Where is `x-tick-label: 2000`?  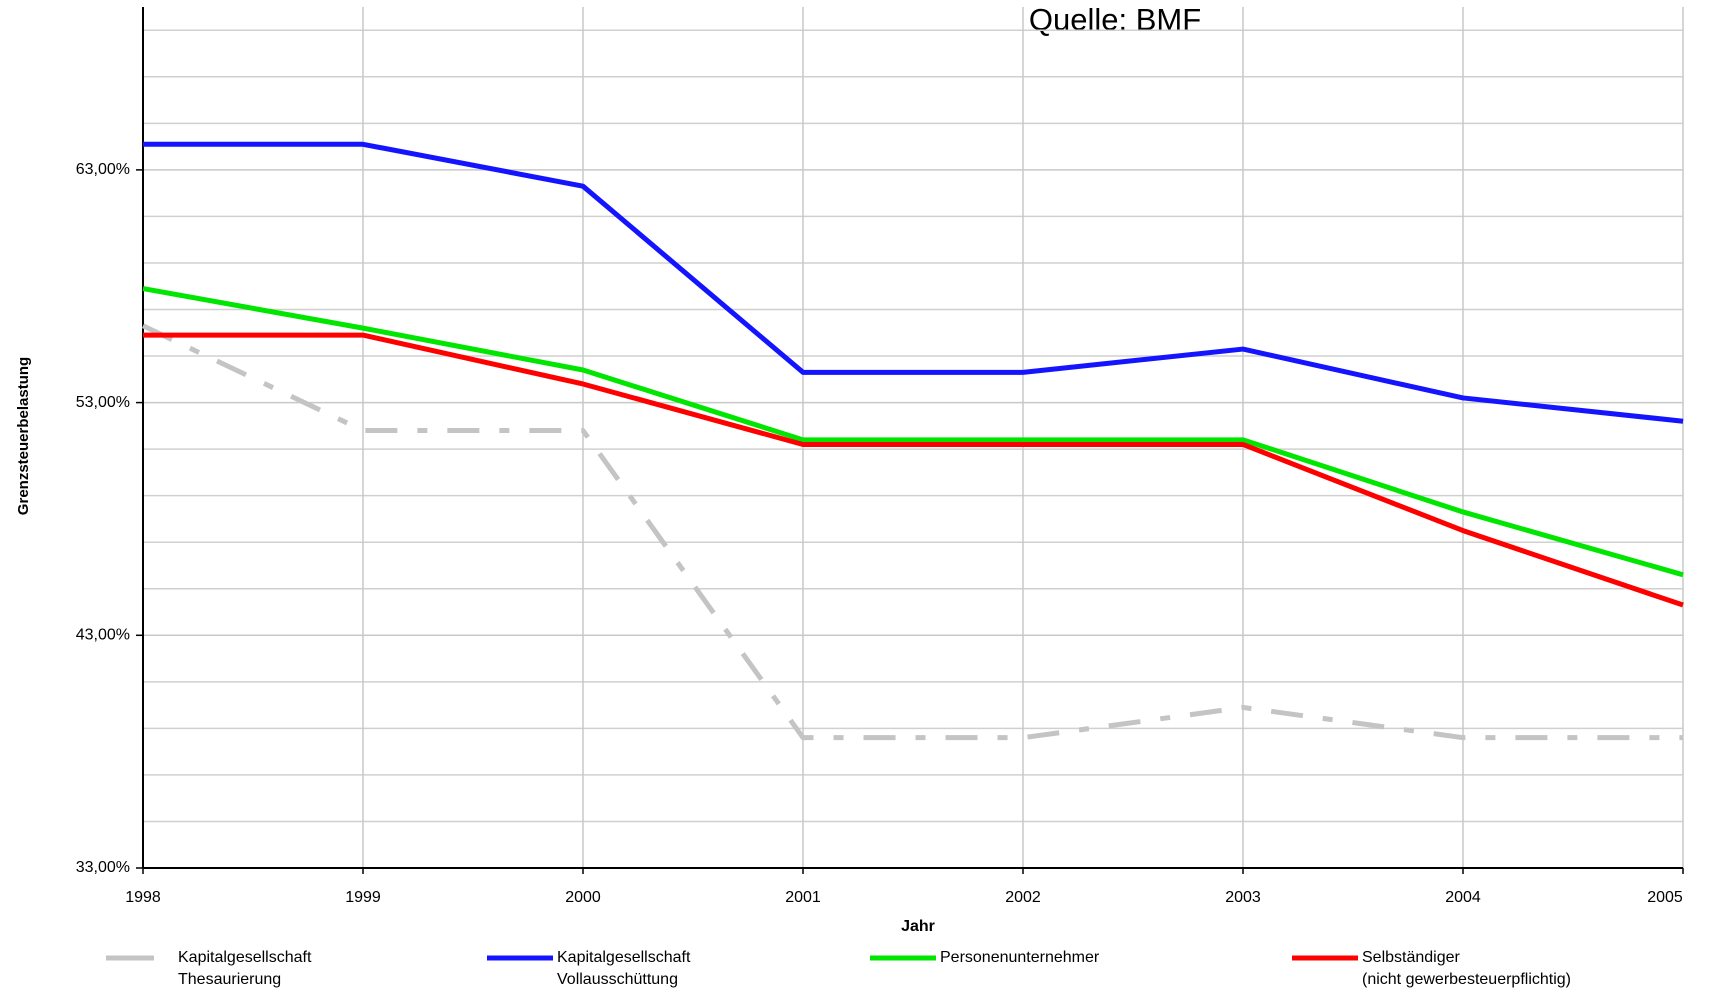 x-tick-label: 2000 is located at coordinates (583, 897).